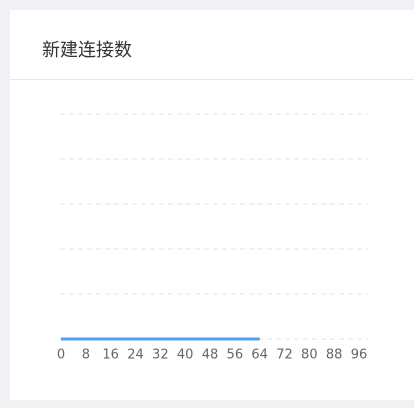 This screenshot has height=408, width=414. Describe the element at coordinates (61, 355) in the screenshot. I see `x-tick-label: 0` at that location.